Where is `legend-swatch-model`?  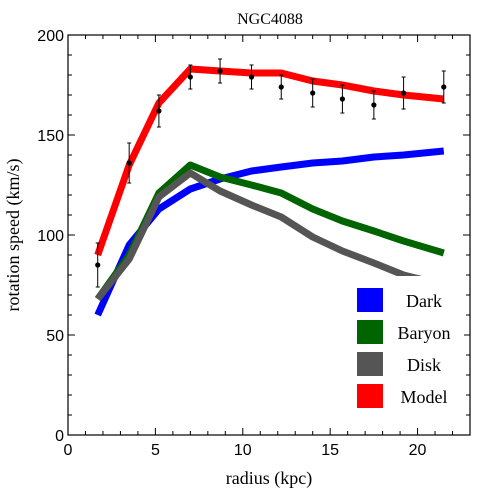
legend-swatch-model is located at coordinates (370, 396).